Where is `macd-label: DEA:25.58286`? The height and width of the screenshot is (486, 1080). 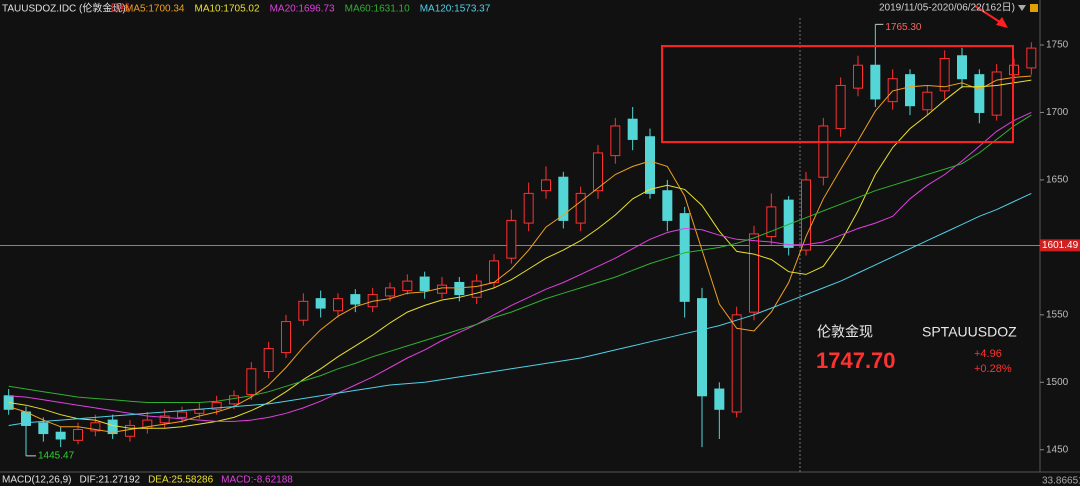 macd-label: DEA:25.58286 is located at coordinates (180, 480).